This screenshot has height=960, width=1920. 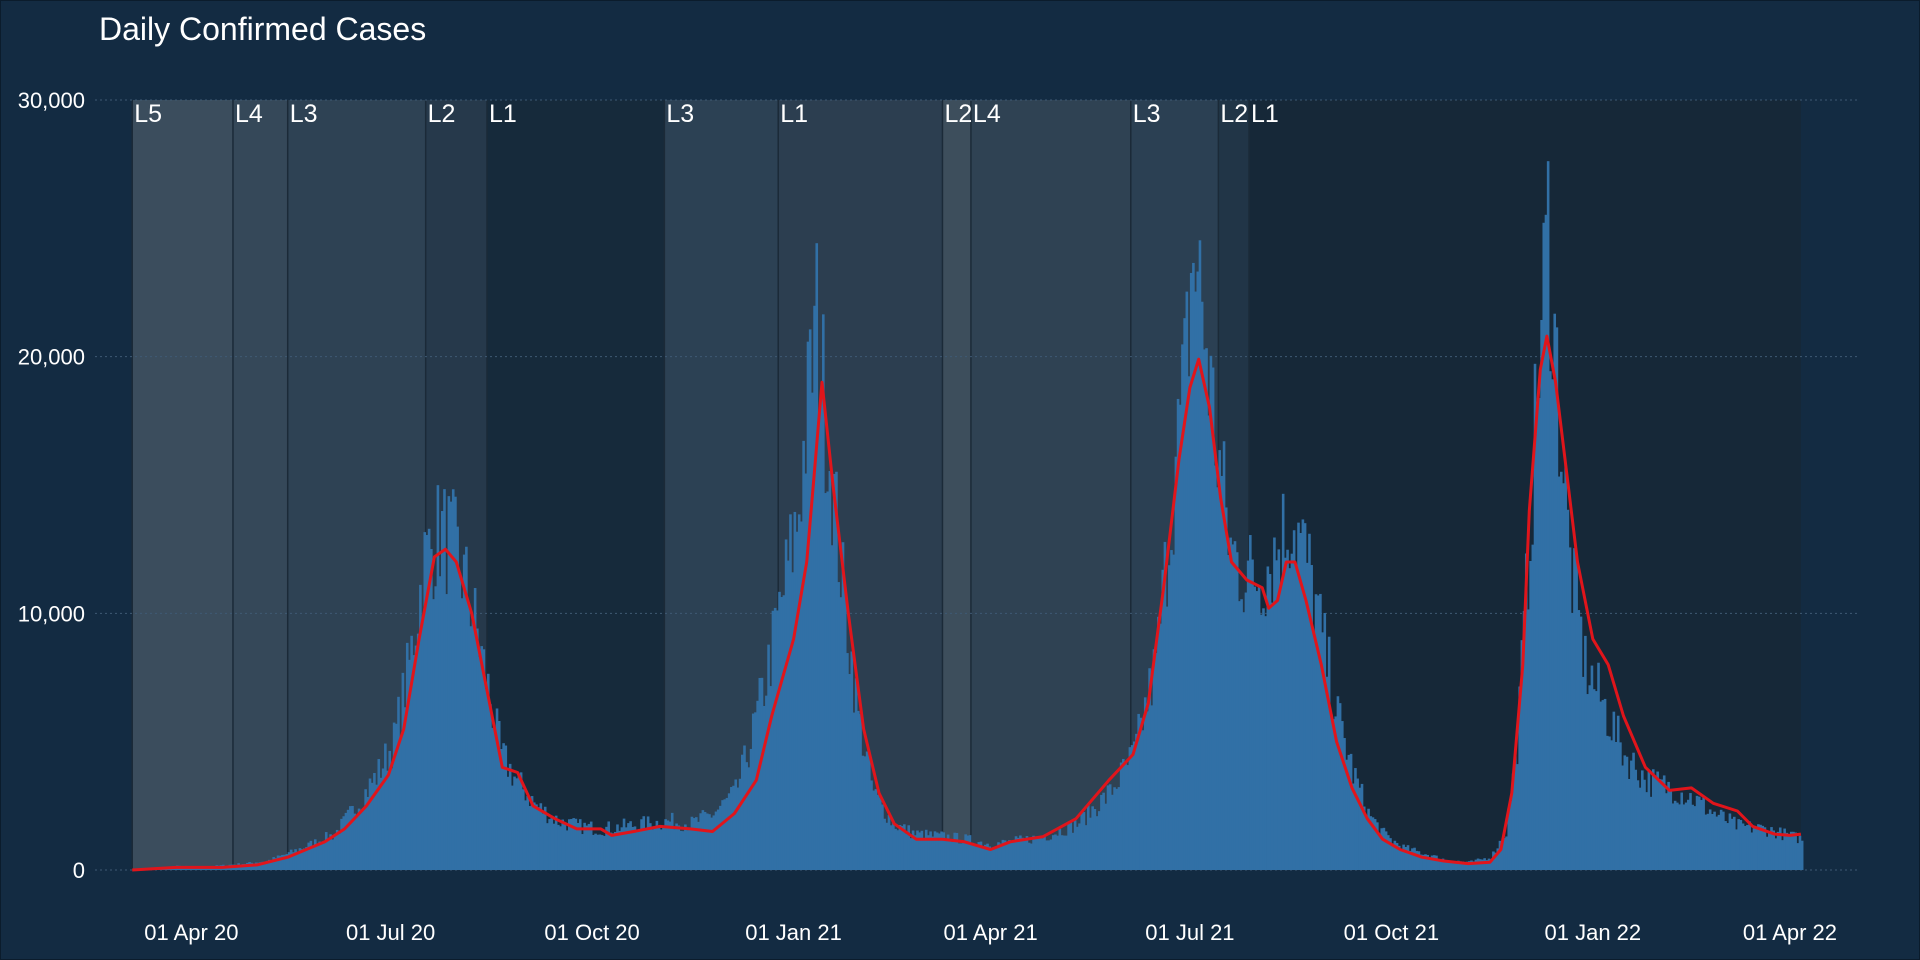 I want to click on y-tick-label: 0, so click(x=79, y=870).